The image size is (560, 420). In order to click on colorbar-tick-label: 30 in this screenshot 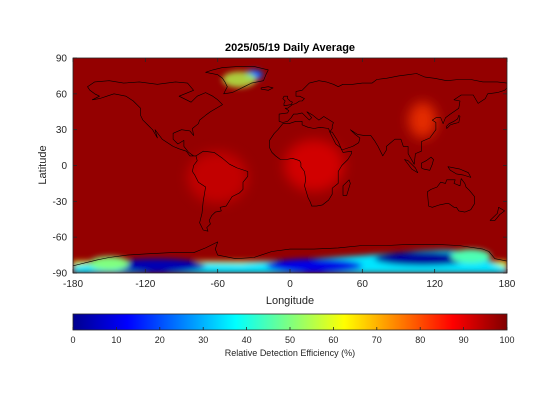, I will do `click(203, 340)`.